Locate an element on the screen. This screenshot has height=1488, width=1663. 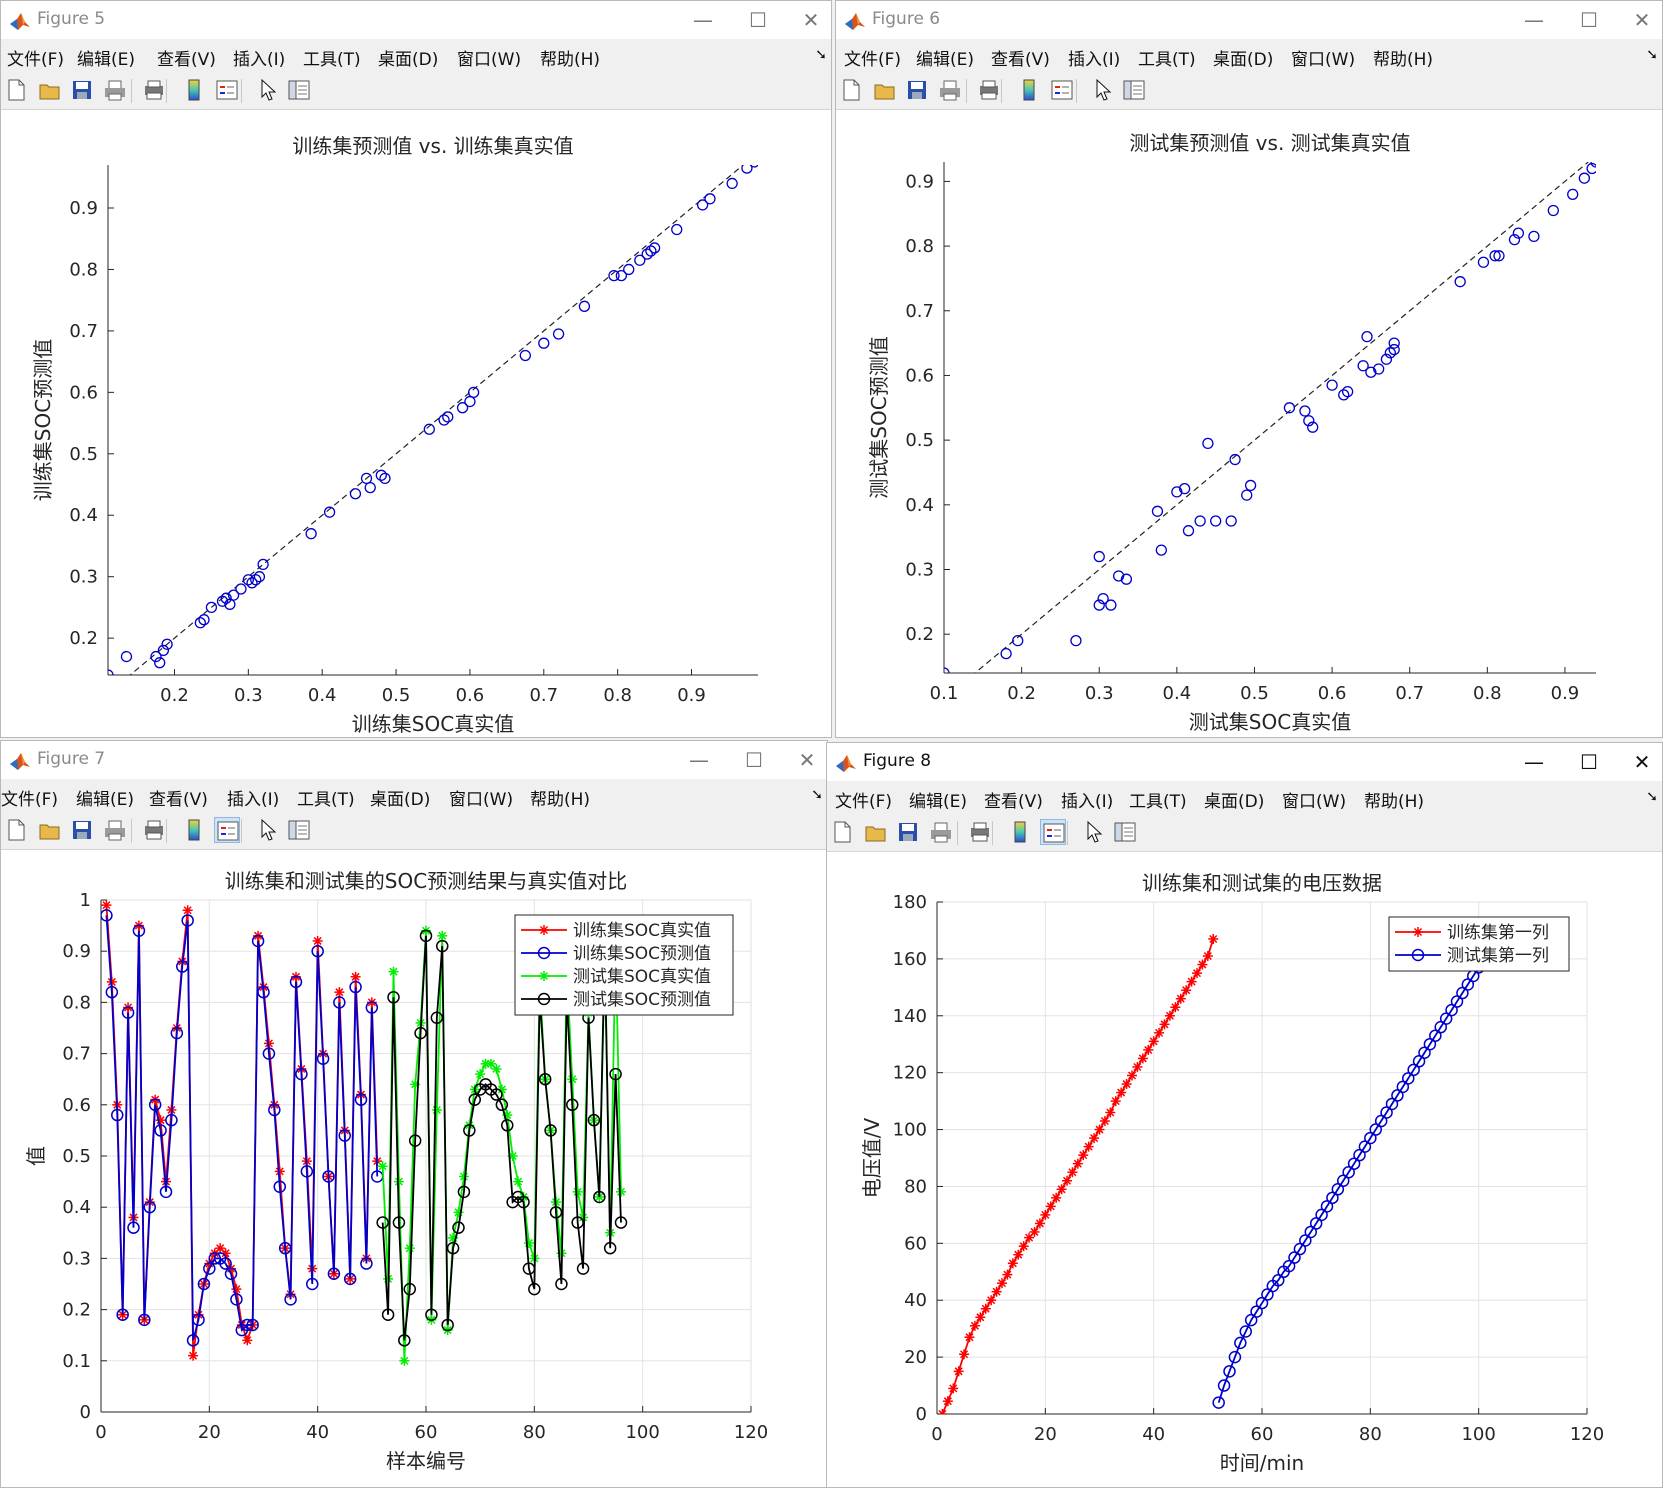
x-tick-label: 0.9 is located at coordinates (691, 695).